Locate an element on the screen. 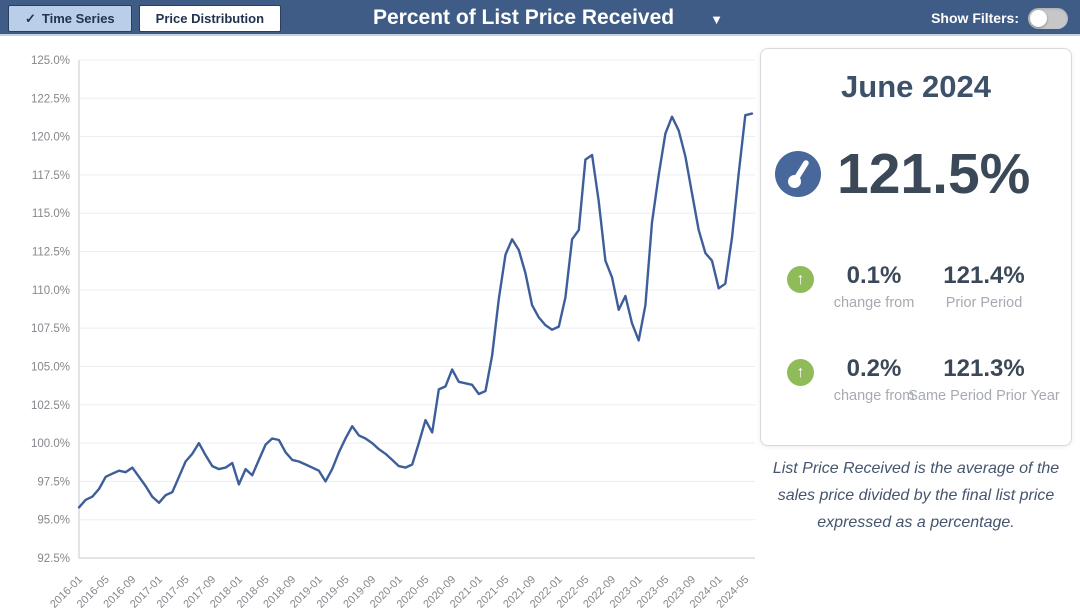 Image resolution: width=1080 pixels, height=616 pixels. svg-text: 110.0% is located at coordinates (51, 291).